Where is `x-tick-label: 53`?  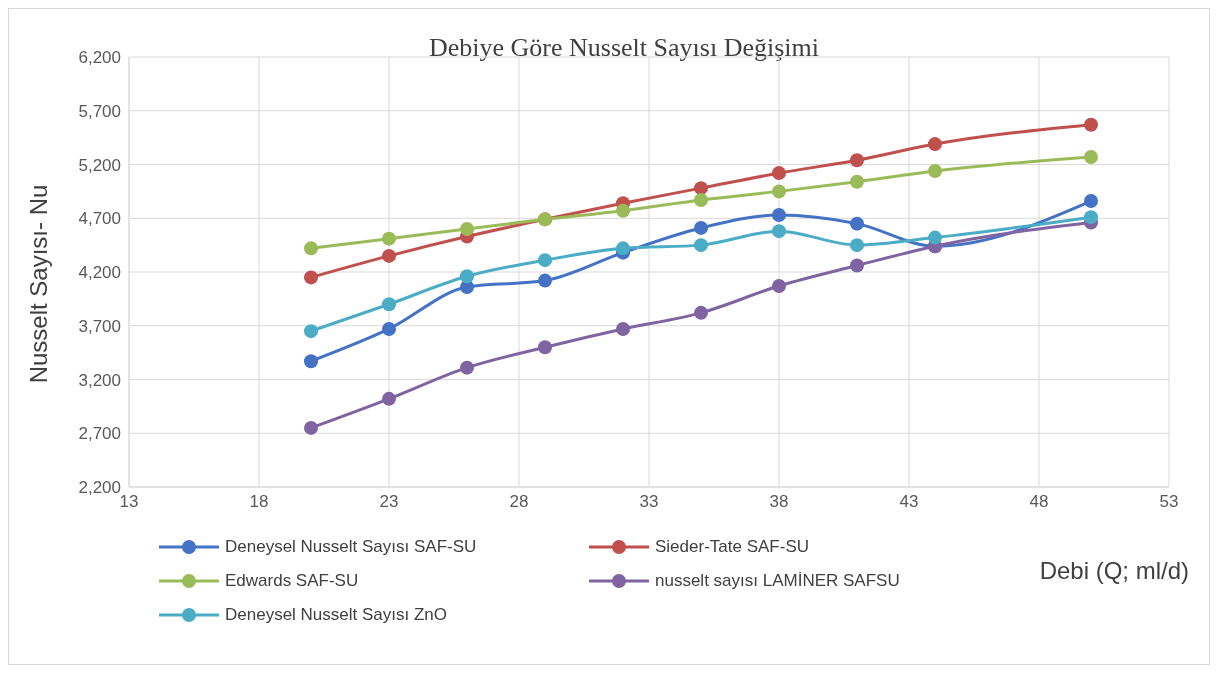
x-tick-label: 53 is located at coordinates (1169, 502).